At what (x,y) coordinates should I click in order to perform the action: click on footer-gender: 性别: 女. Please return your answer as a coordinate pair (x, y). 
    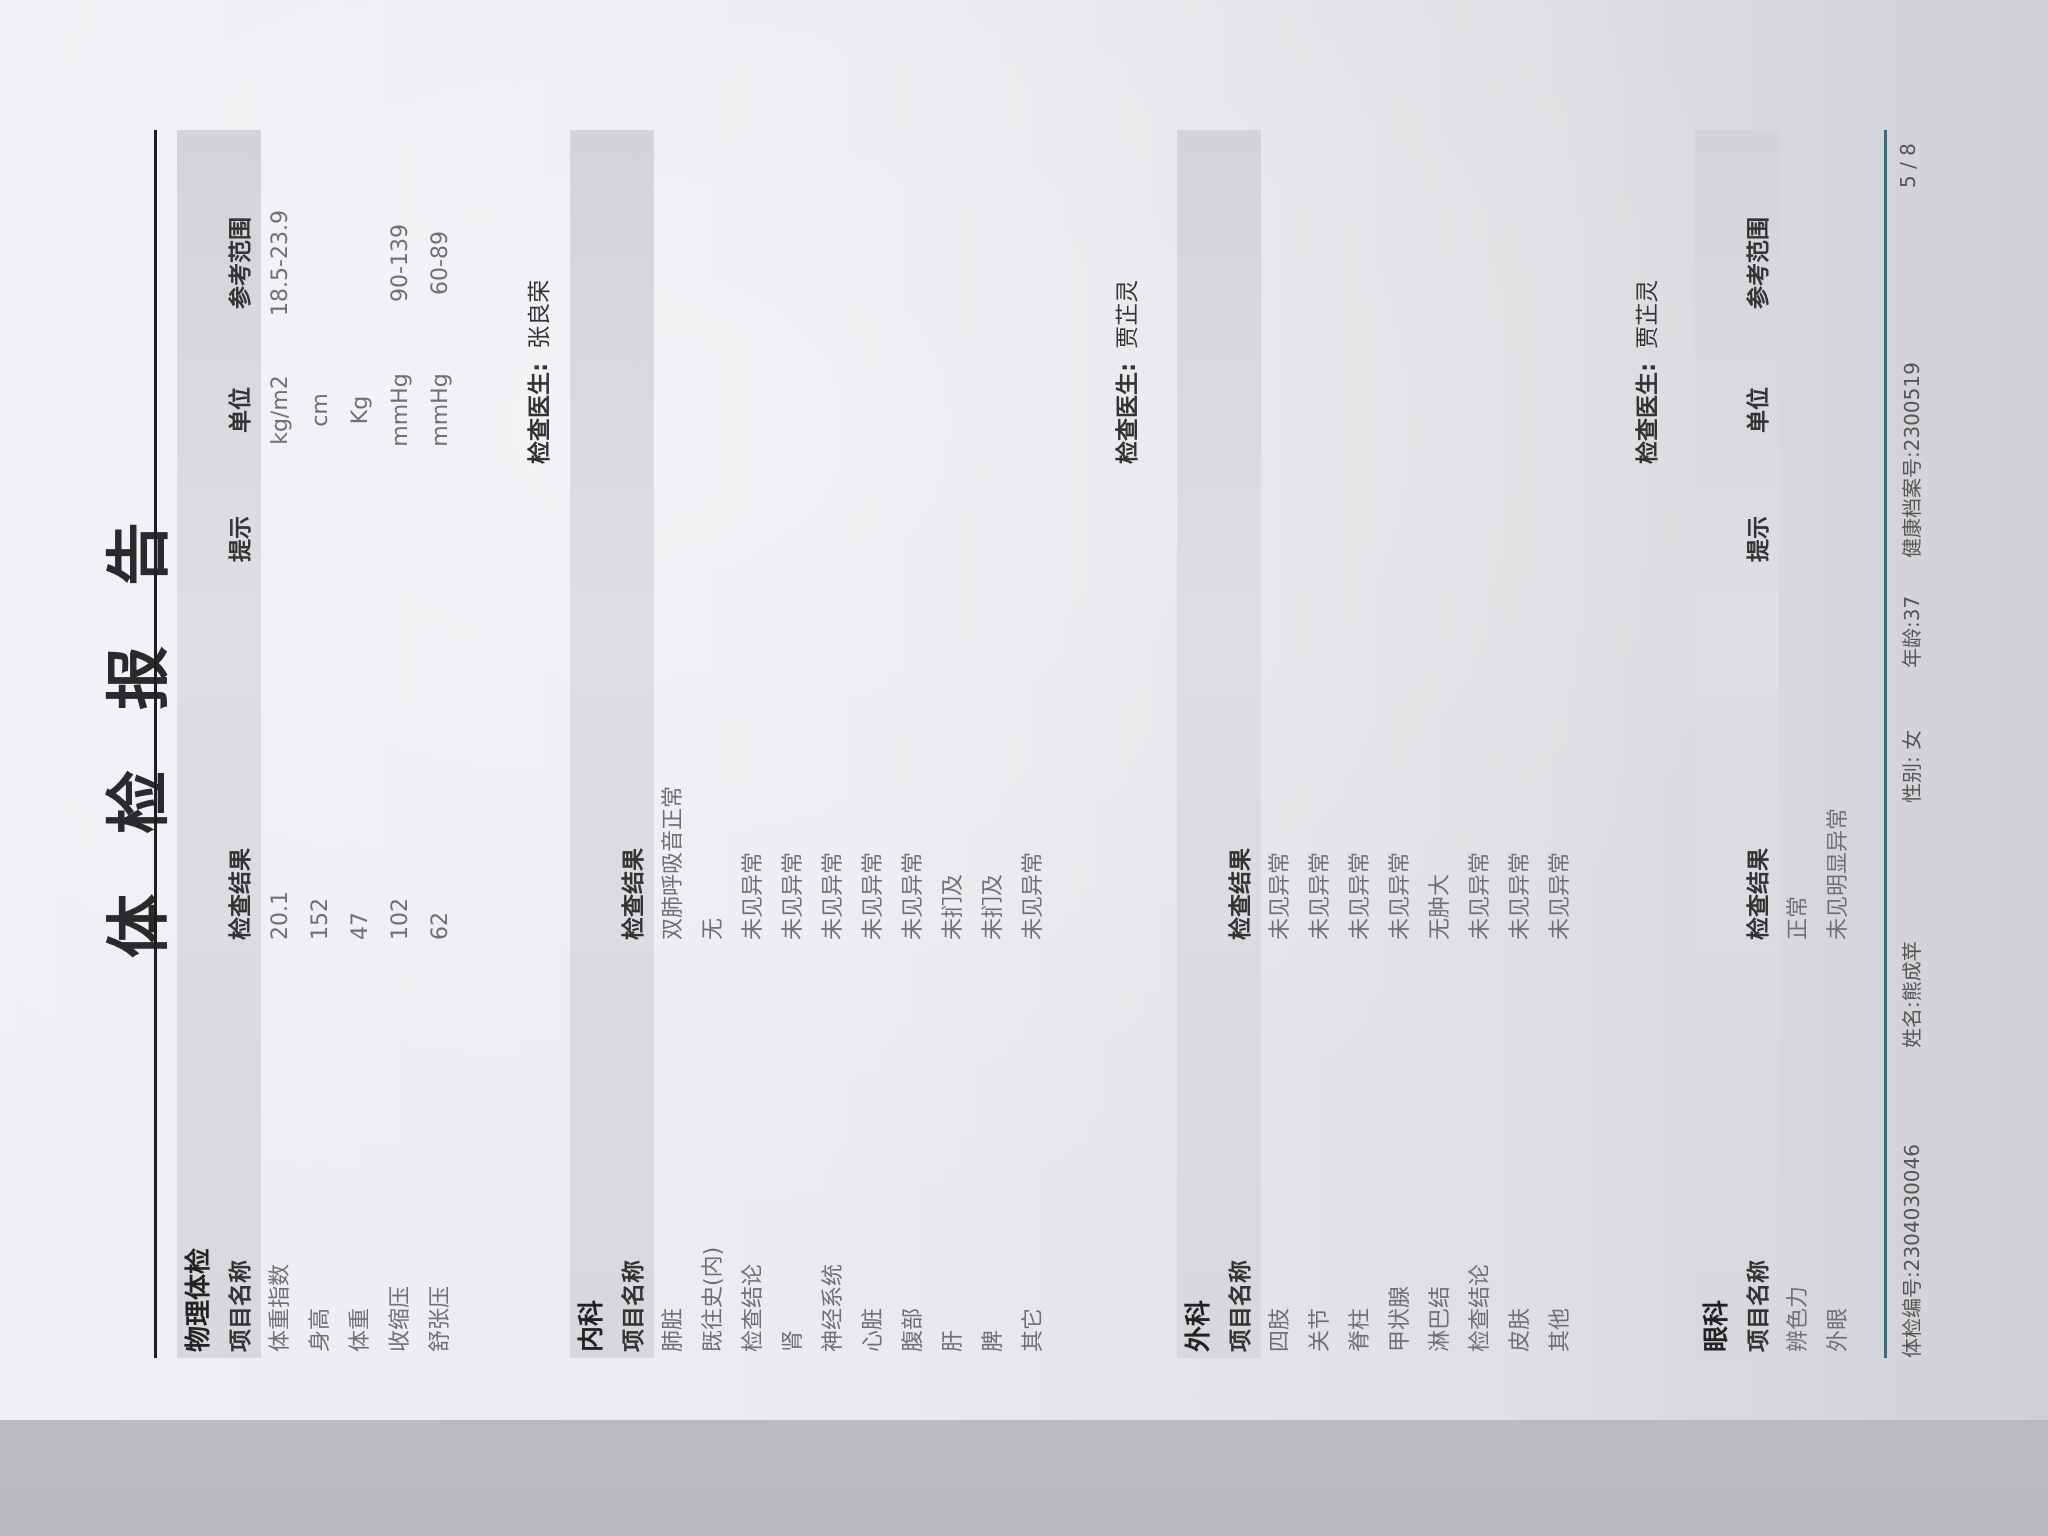
    Looking at the image, I should click on (1912, 766).